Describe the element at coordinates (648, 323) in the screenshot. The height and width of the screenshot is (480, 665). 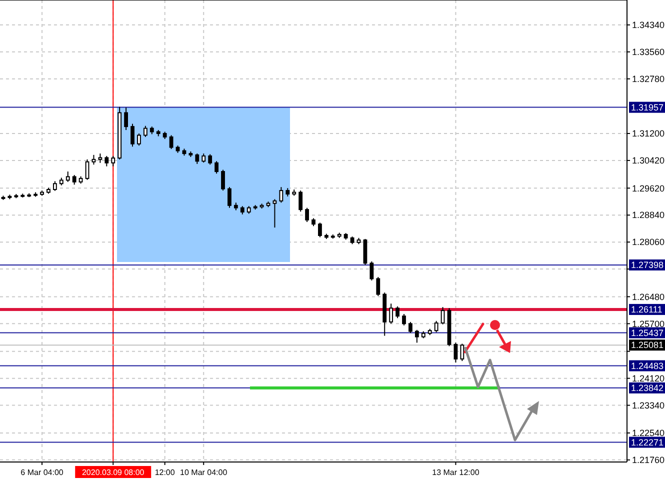
I see `y-tick-label: 1.25700` at that location.